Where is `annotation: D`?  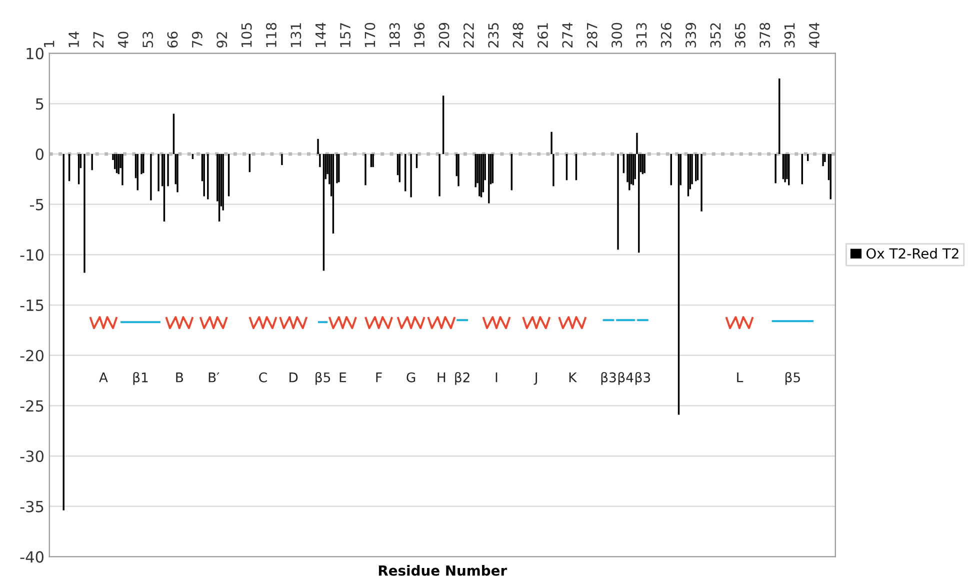 annotation: D is located at coordinates (294, 377).